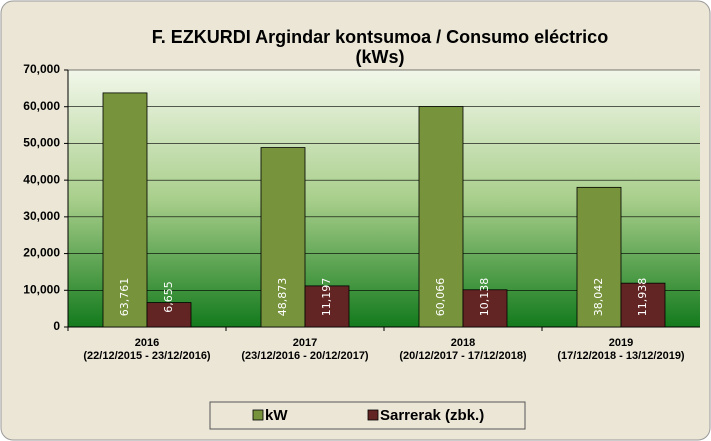 The width and height of the screenshot is (711, 441). What do you see at coordinates (147, 356) in the screenshot?
I see `x-tick-label: (22/12/2015 - 23/12/2016)` at bounding box center [147, 356].